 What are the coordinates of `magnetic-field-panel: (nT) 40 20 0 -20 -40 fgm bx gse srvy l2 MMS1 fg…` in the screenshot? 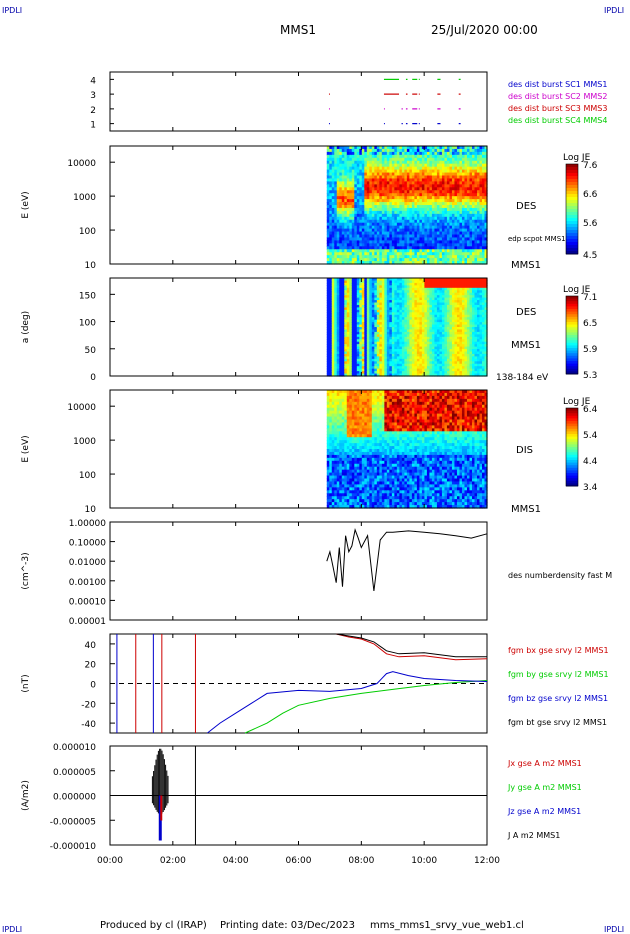 It's located at (315, 683).